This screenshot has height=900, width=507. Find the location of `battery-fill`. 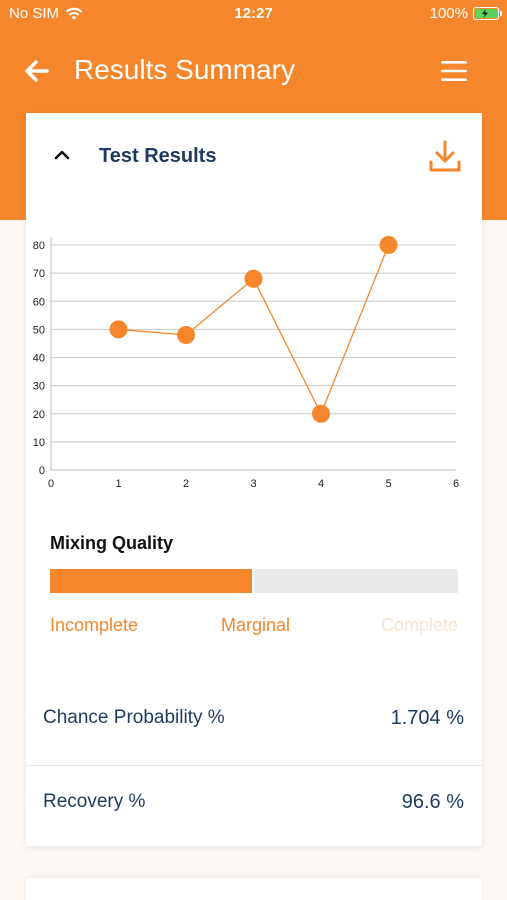

battery-fill is located at coordinates (486, 13).